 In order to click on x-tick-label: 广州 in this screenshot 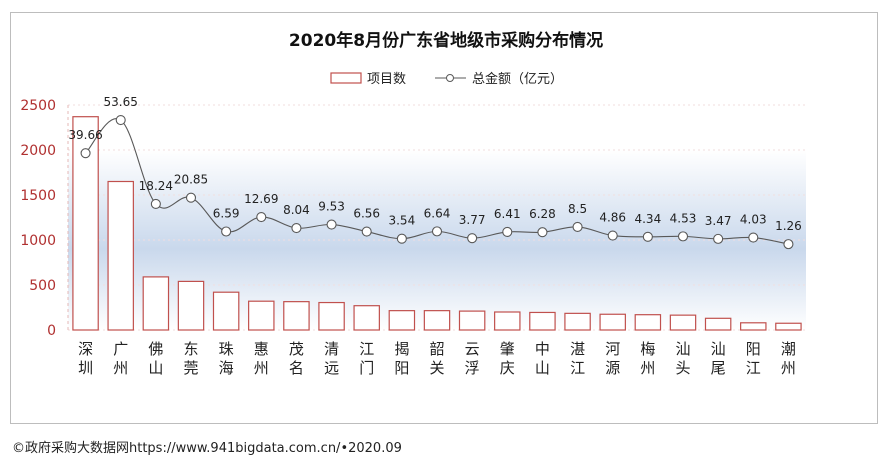, I will do `click(120, 358)`.